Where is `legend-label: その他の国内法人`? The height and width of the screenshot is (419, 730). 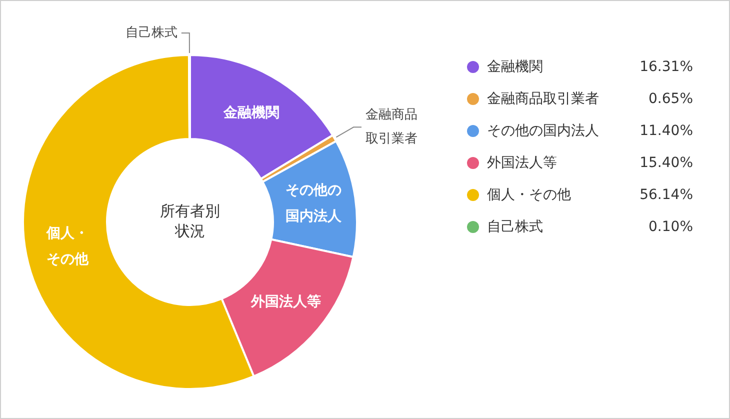 legend-label: その他の国内法人 is located at coordinates (543, 130).